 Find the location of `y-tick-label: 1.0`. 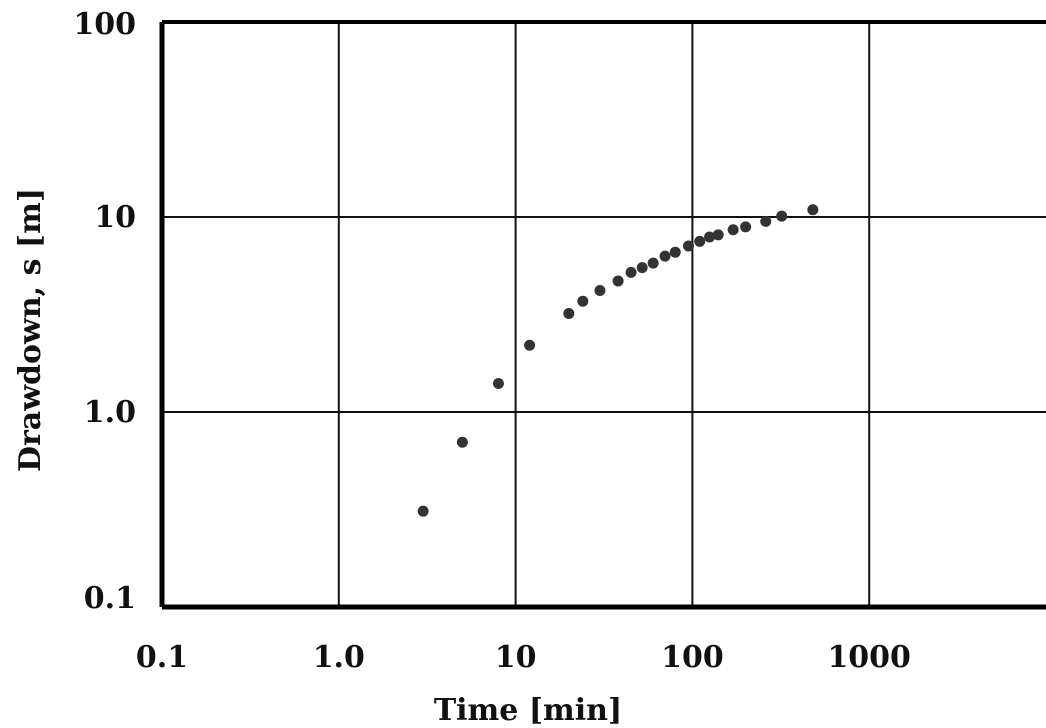

y-tick-label: 1.0 is located at coordinates (110, 412).